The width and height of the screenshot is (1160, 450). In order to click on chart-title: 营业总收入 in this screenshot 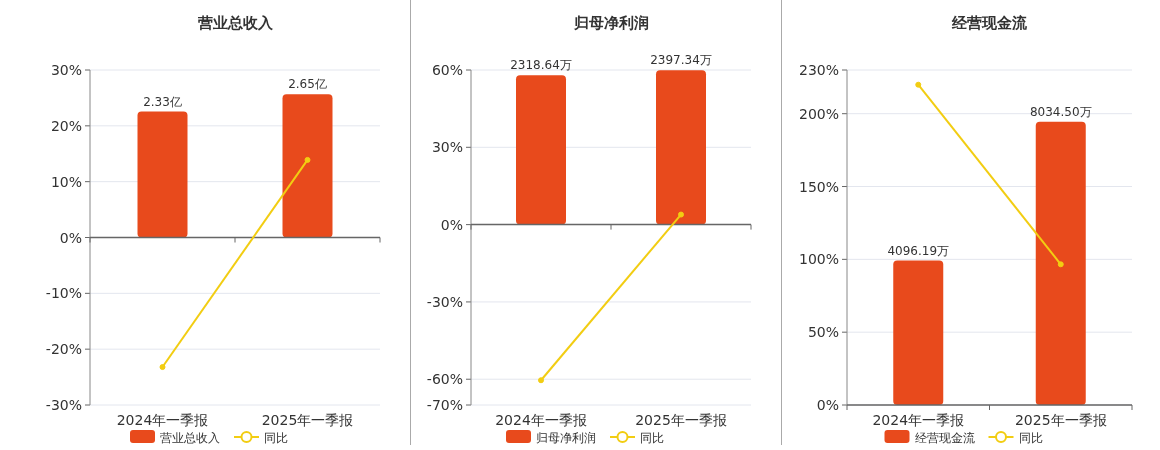, I will do `click(235, 23)`.